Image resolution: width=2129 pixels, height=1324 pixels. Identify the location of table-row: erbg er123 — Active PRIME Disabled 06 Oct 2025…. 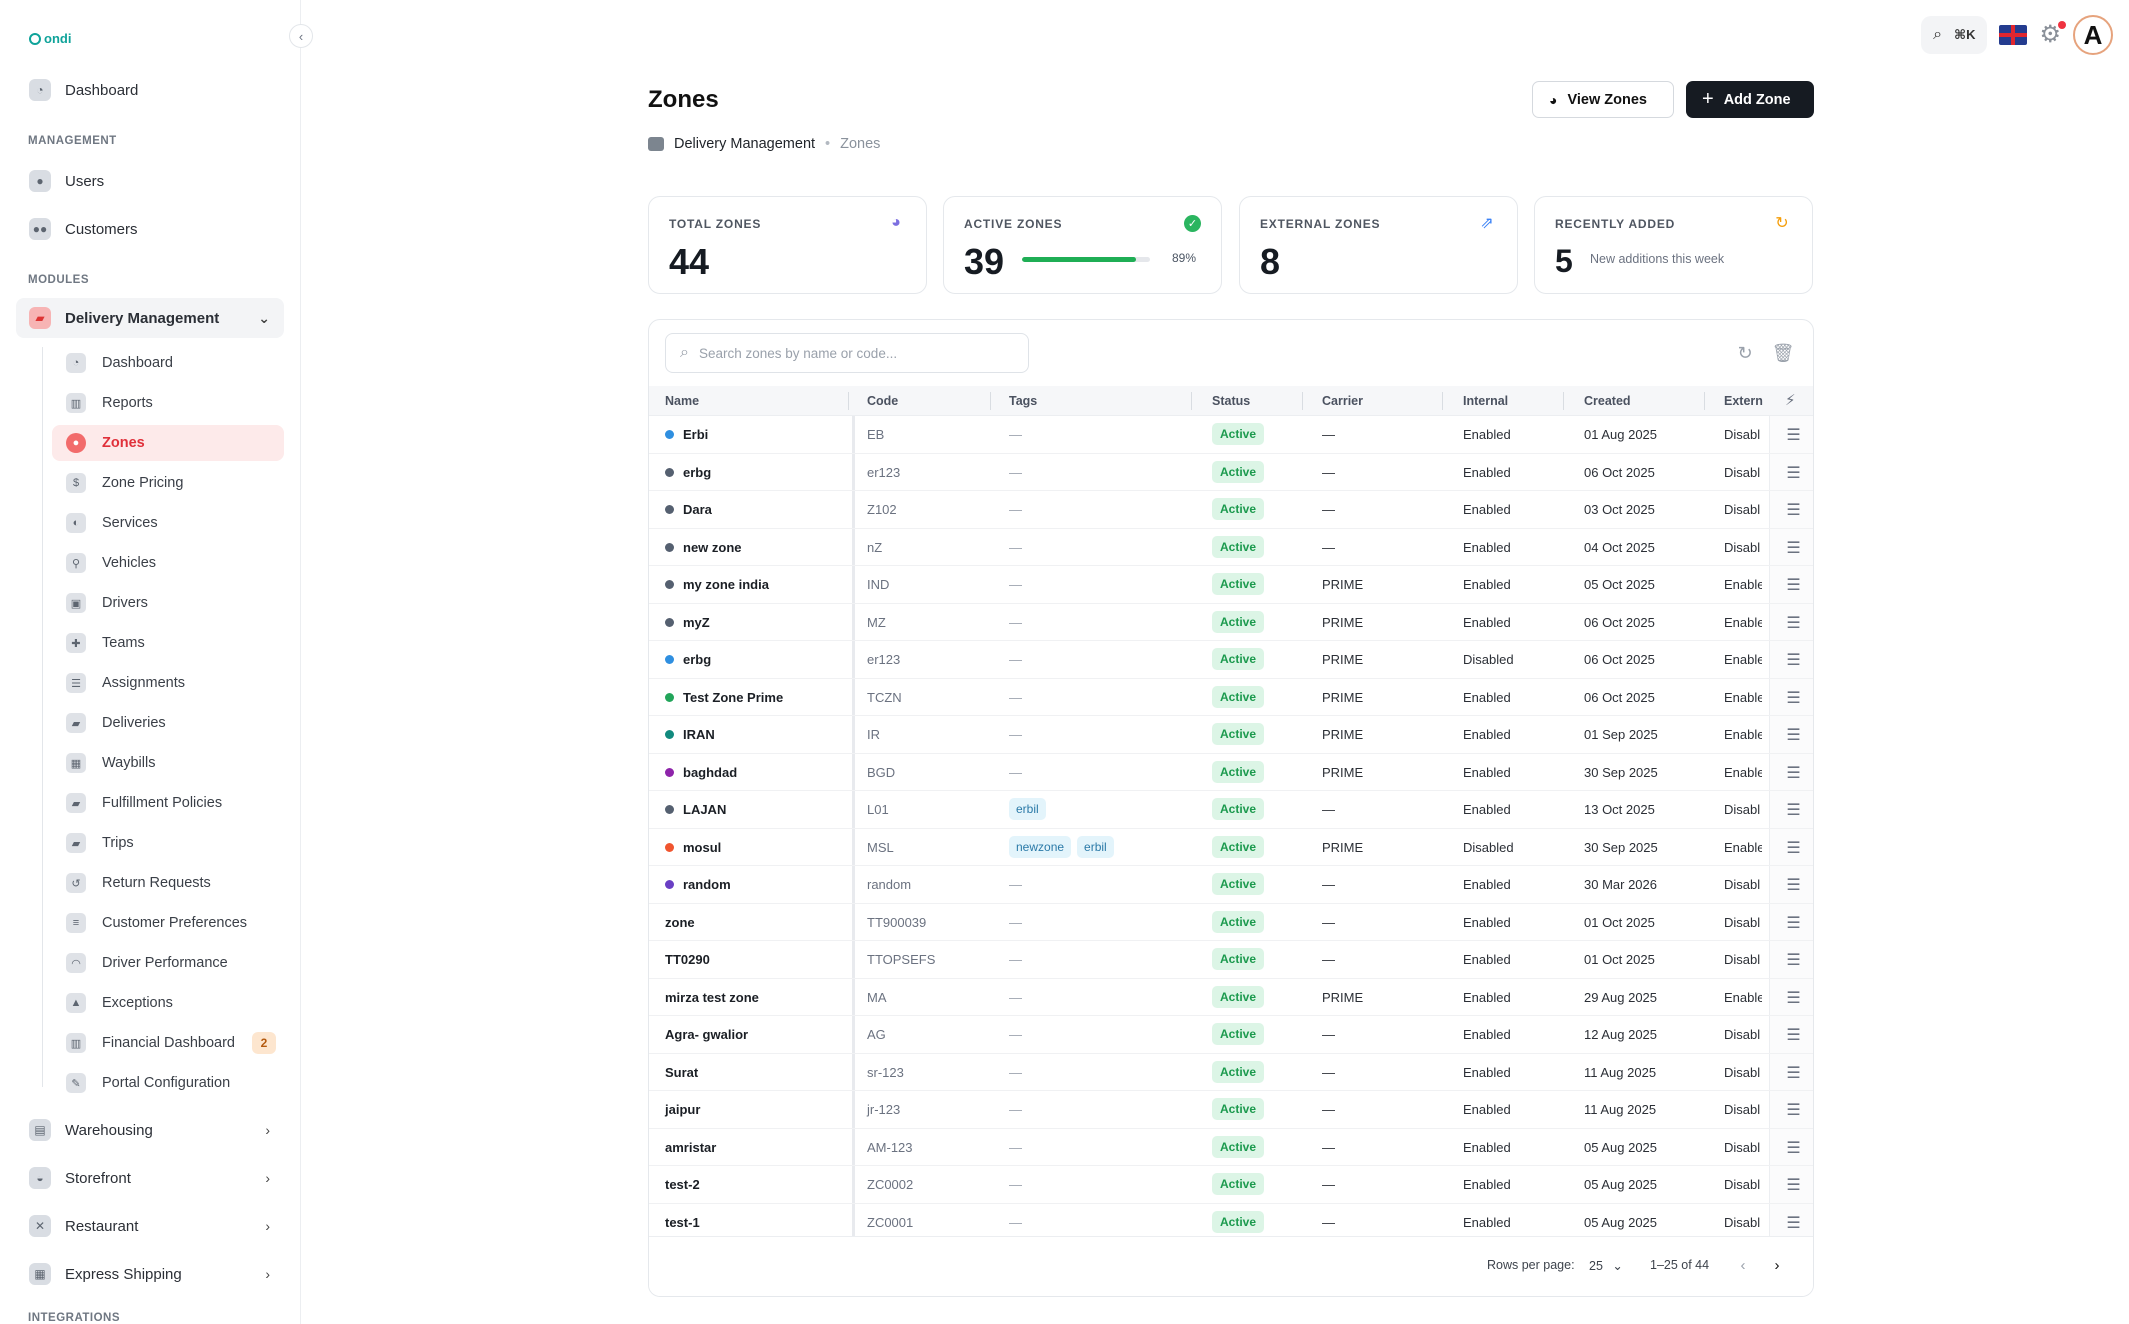
(1231, 660).